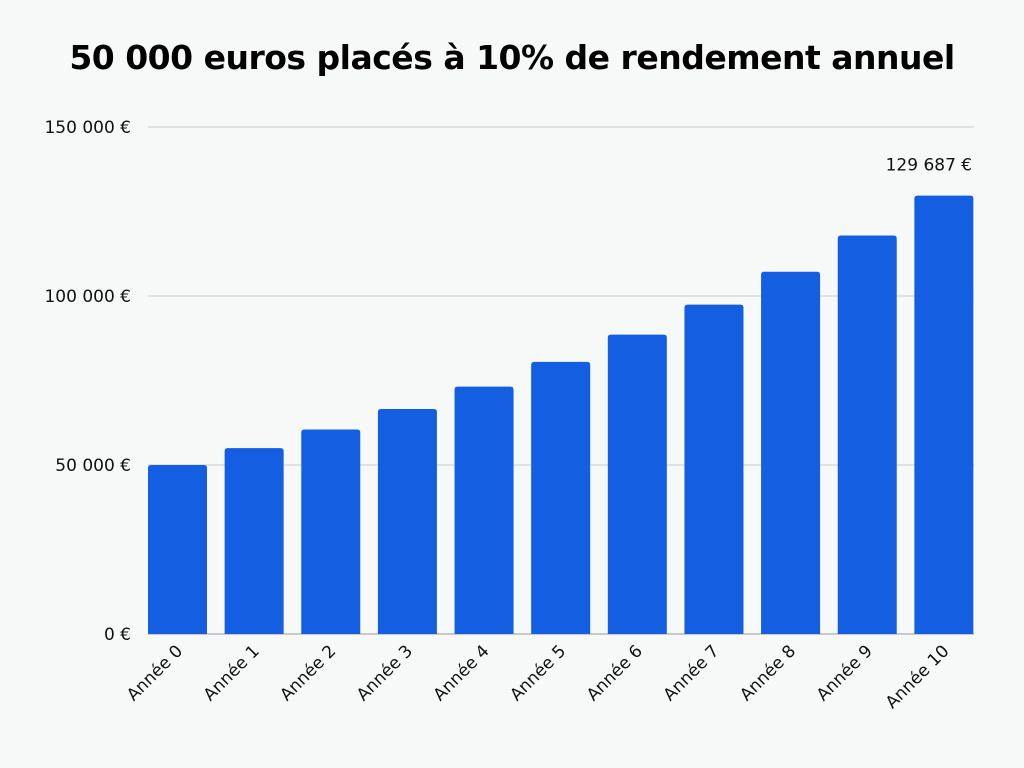  What do you see at coordinates (538, 673) in the screenshot?
I see `x-tick-label: Année 5` at bounding box center [538, 673].